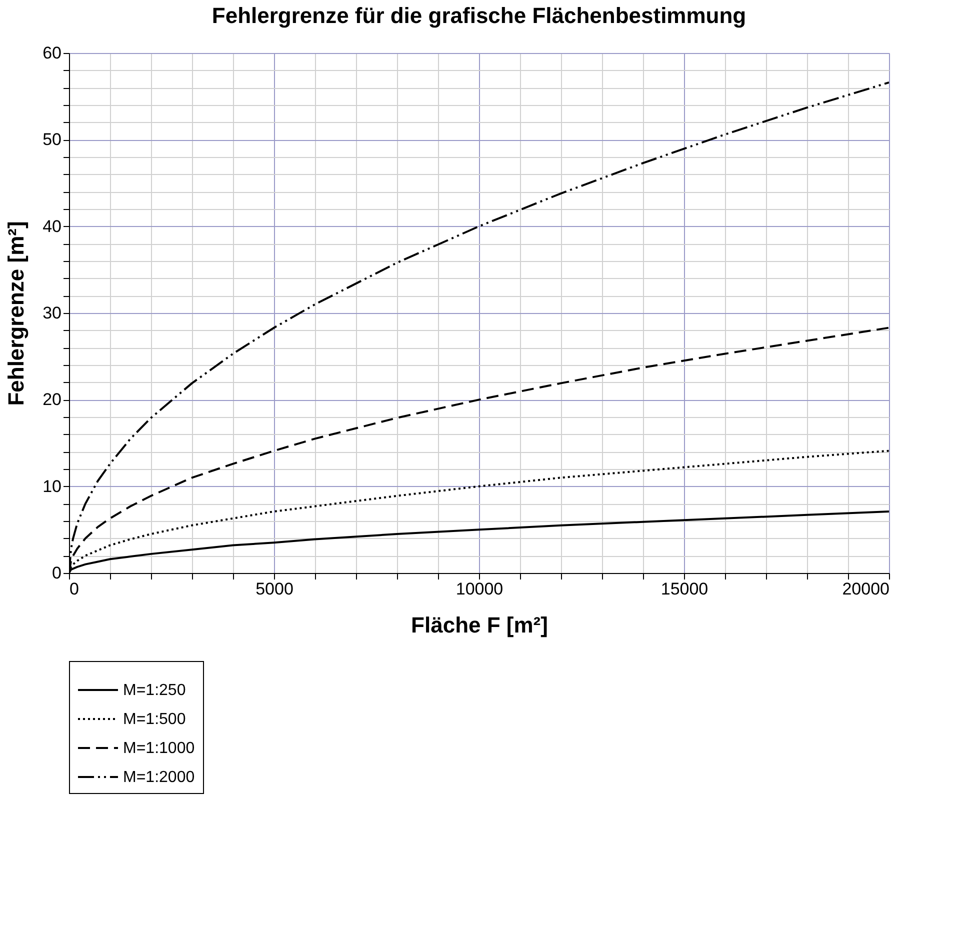 The image size is (962, 927). I want to click on y-tick-label: 60, so click(52, 53).